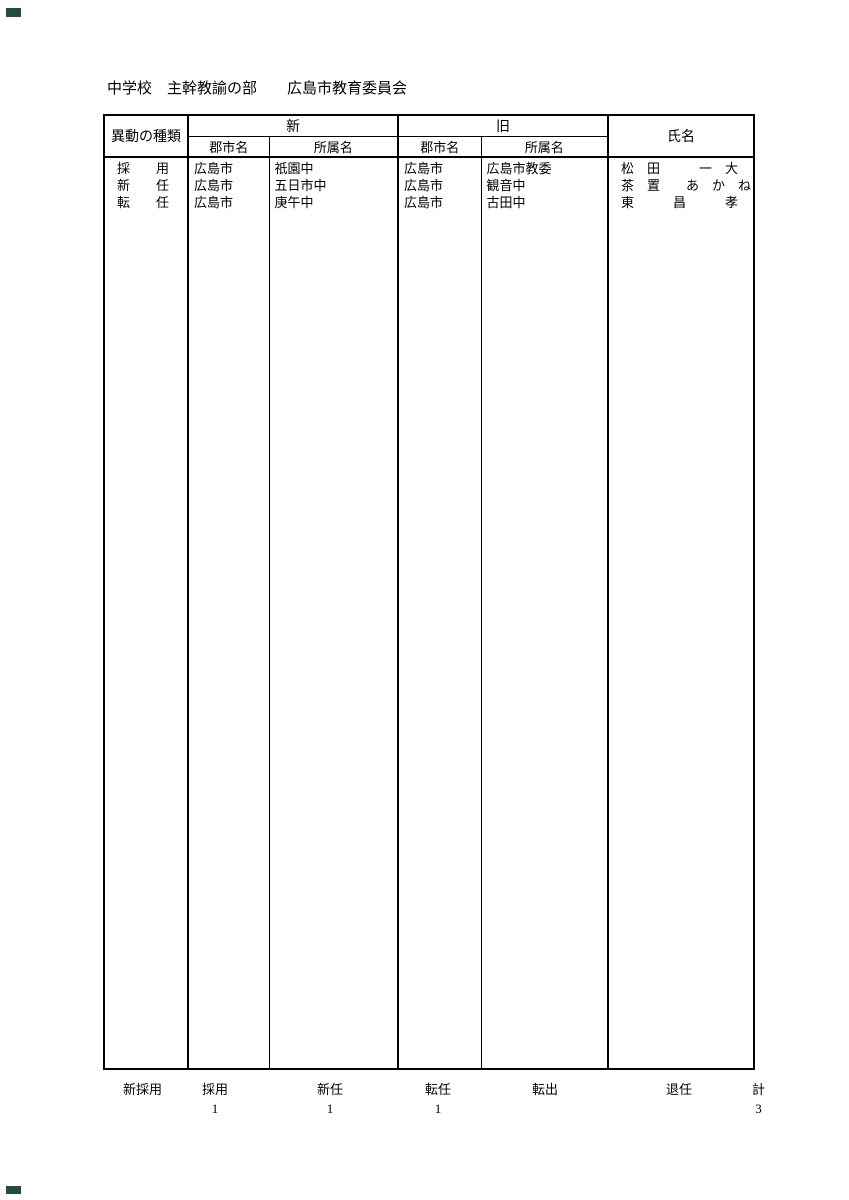 The image size is (849, 1200). I want to click on header-name: 氏名, so click(681, 136).